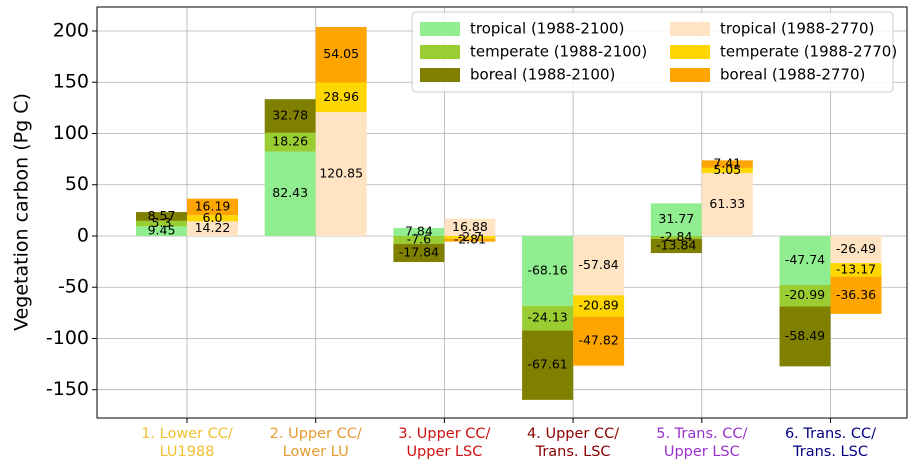 Image resolution: width=911 pixels, height=459 pixels. What do you see at coordinates (830, 434) in the screenshot?
I see `x-tick-label-line: 6. Trans. CC/` at bounding box center [830, 434].